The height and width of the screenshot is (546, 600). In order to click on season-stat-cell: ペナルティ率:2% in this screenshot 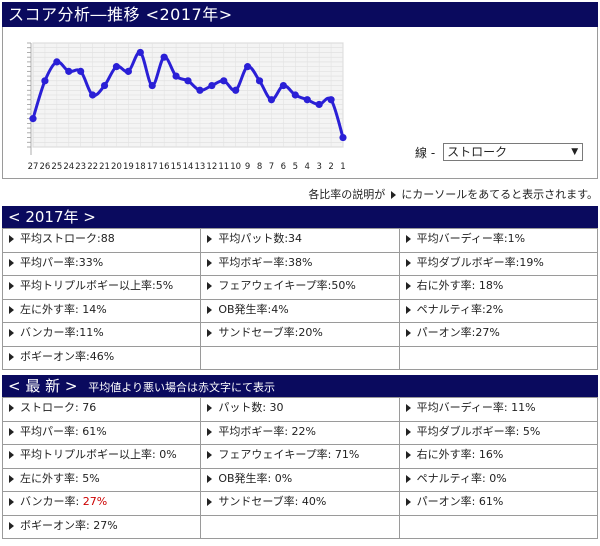, I will do `click(498, 311)`.